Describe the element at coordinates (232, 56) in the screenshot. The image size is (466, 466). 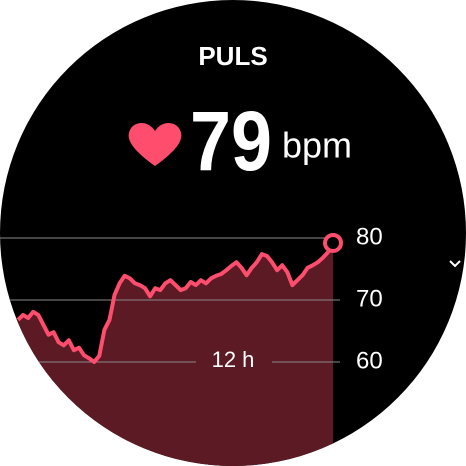
I see `title: PULS` at that location.